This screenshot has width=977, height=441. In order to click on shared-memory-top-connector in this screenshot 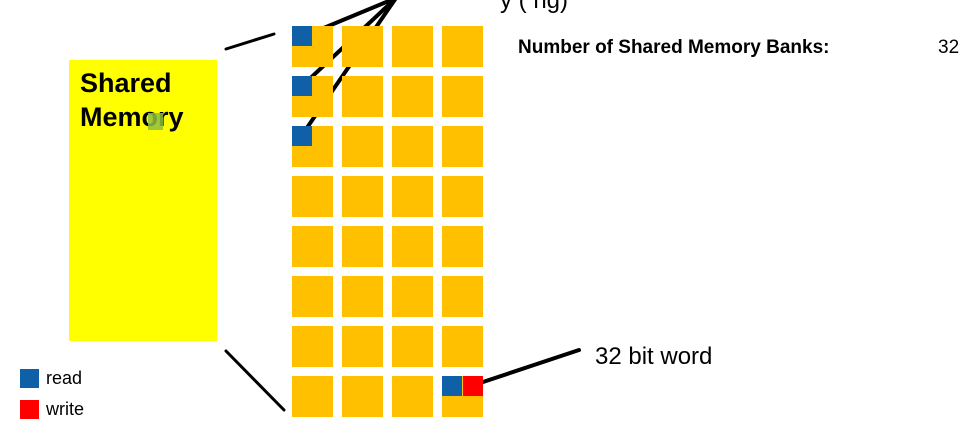, I will do `click(250, 41)`.